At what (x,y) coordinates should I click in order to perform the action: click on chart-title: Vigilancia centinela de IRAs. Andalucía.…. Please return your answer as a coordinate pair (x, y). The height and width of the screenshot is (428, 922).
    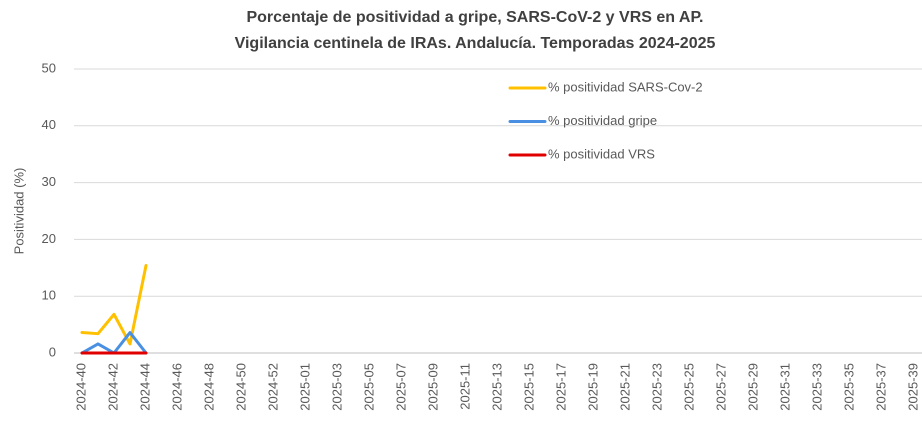
    Looking at the image, I should click on (475, 43).